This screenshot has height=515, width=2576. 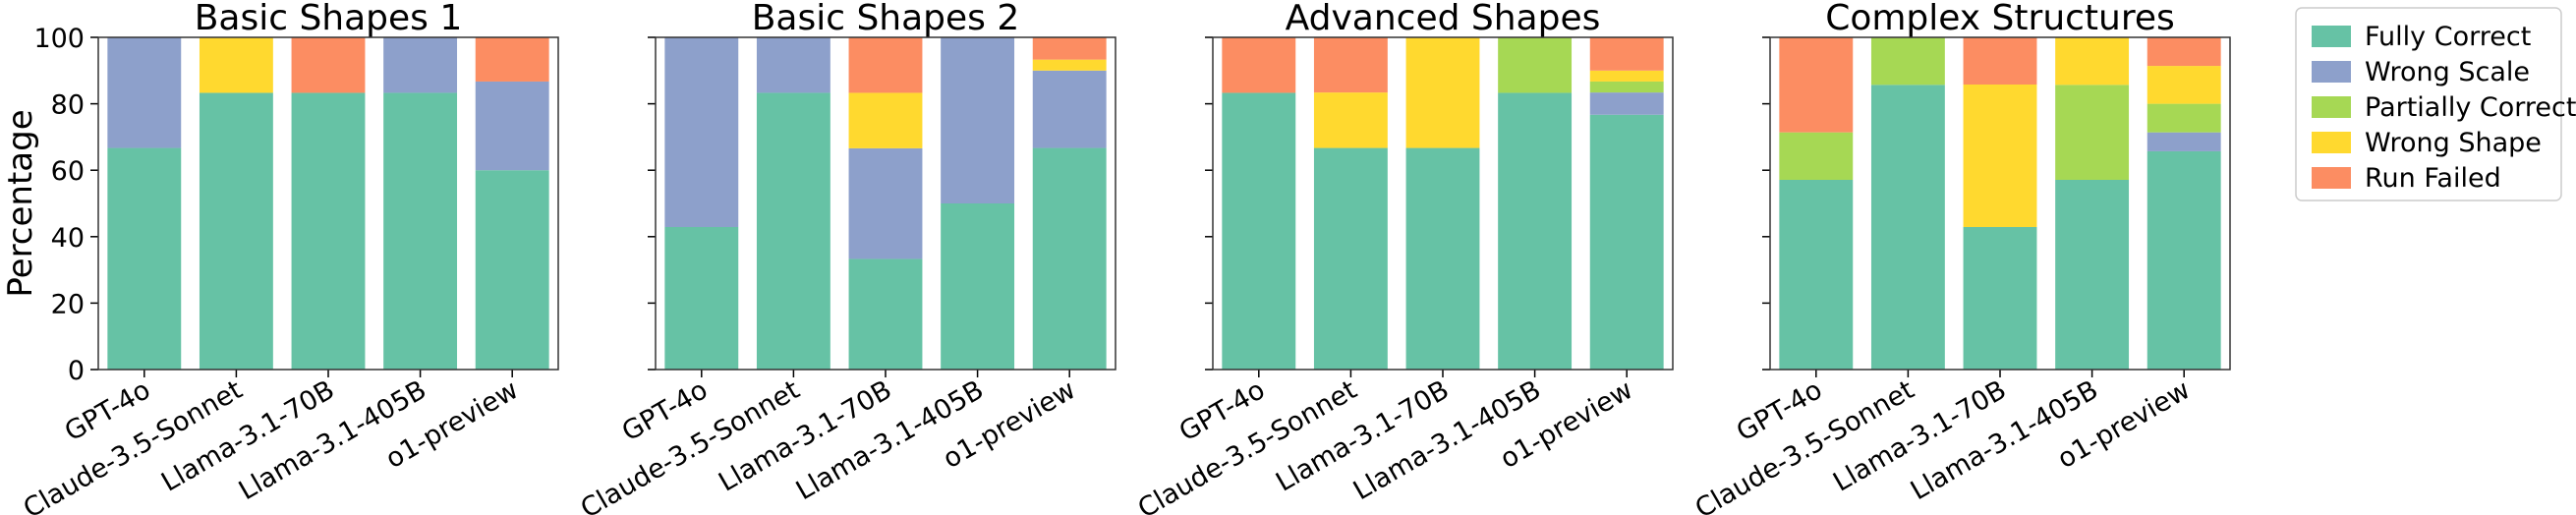 What do you see at coordinates (2433, 178) in the screenshot?
I see `legend-label-run-failed: Run Failed` at bounding box center [2433, 178].